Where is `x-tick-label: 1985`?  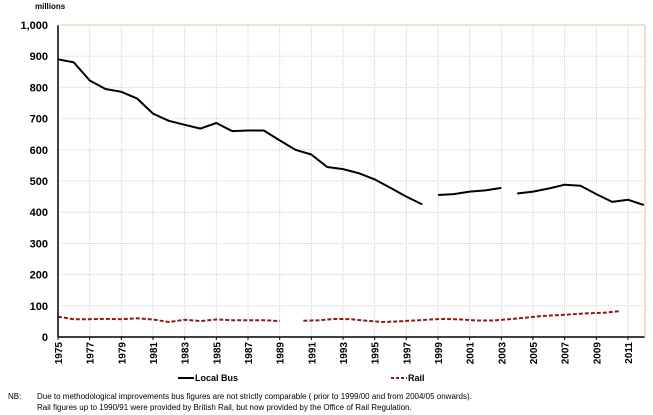 x-tick-label: 1985 is located at coordinates (217, 353).